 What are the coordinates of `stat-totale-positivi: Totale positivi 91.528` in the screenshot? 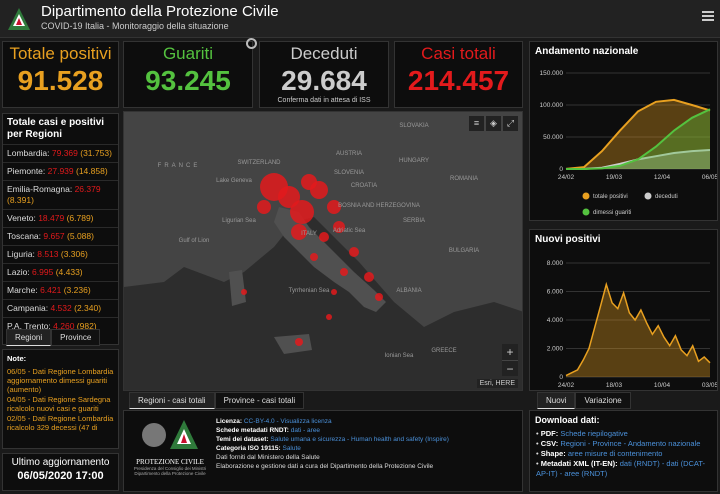 It's located at (60, 74).